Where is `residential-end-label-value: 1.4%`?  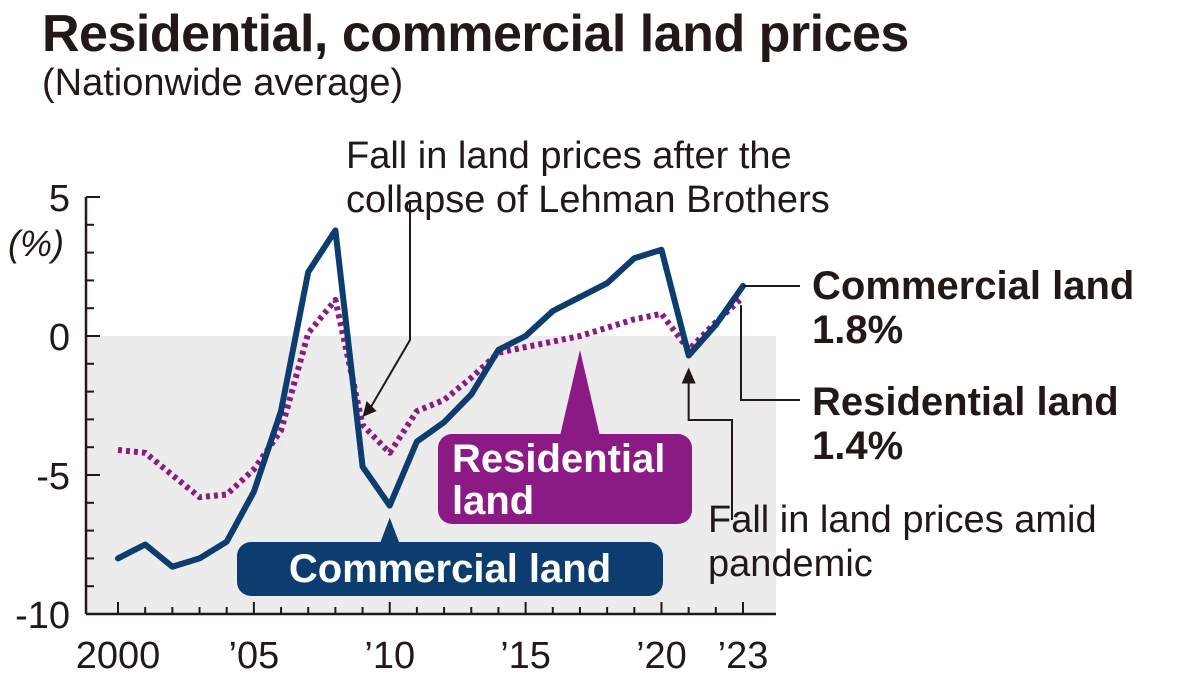
residential-end-label-value: 1.4% is located at coordinates (858, 446).